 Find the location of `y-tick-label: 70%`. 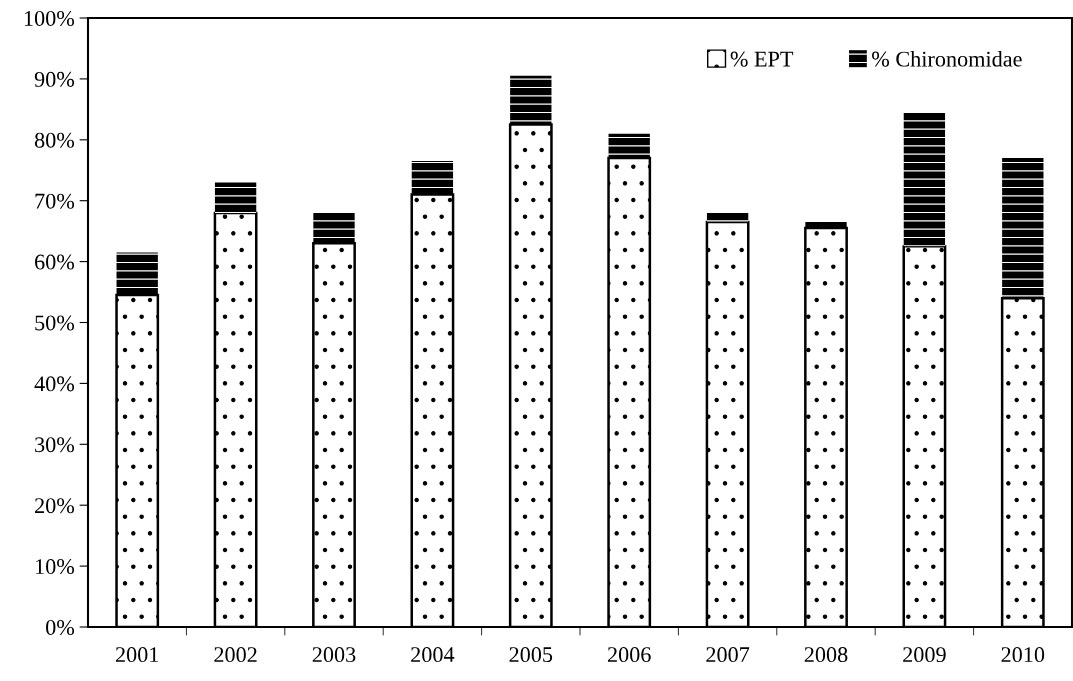

y-tick-label: 70% is located at coordinates (55, 201).